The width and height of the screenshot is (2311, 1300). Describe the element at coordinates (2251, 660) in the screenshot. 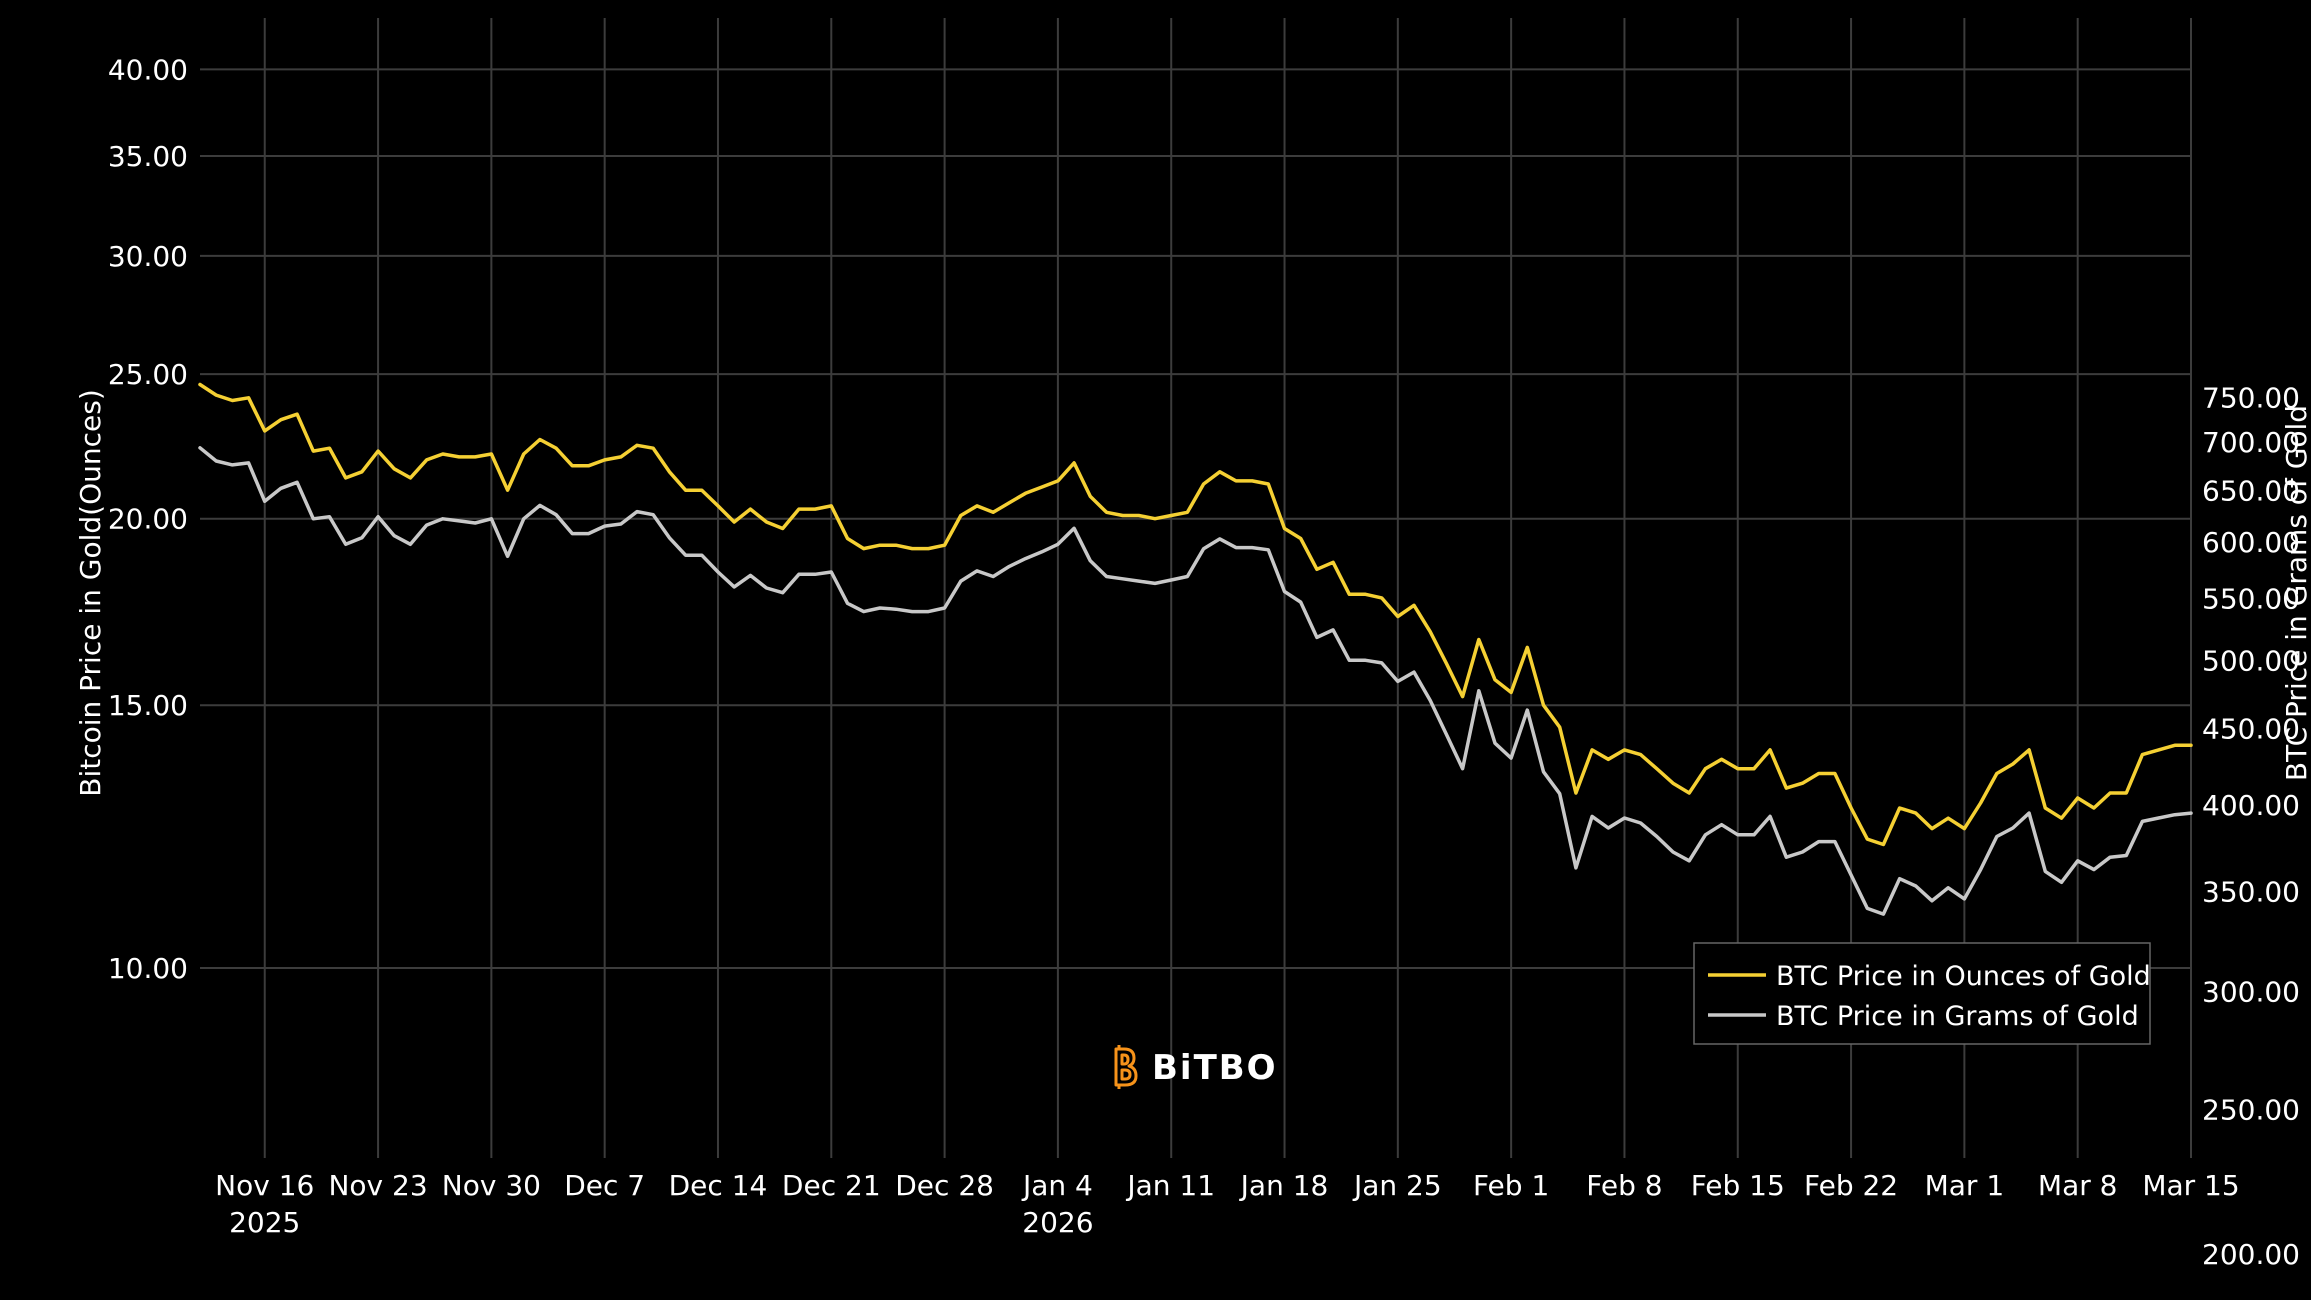

I see `right-tick-label: 500.00` at that location.